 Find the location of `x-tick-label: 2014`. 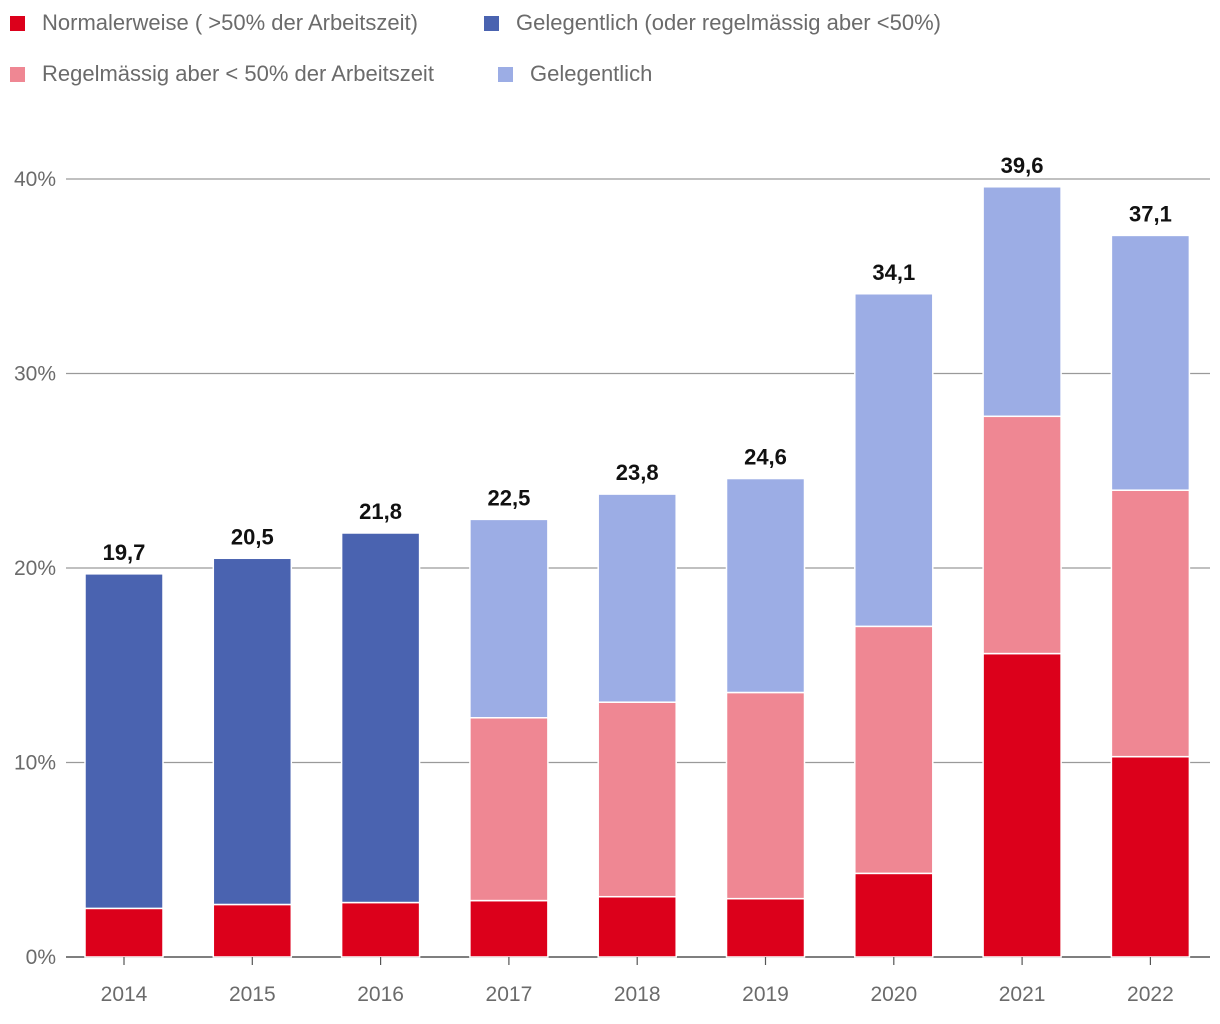

x-tick-label: 2014 is located at coordinates (124, 994).